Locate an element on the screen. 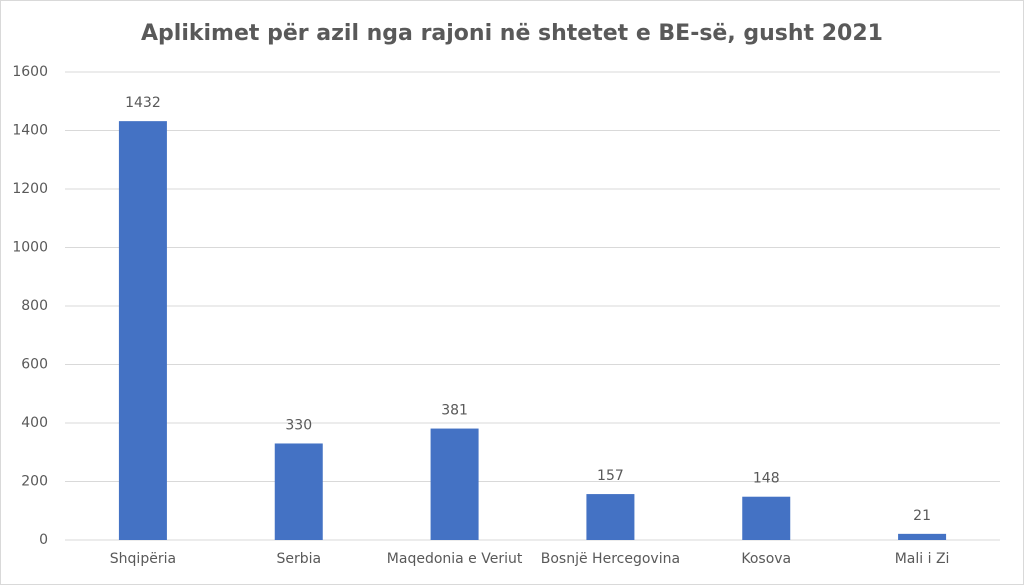 The width and height of the screenshot is (1024, 585). y-tick-label: 1600 is located at coordinates (30, 72).